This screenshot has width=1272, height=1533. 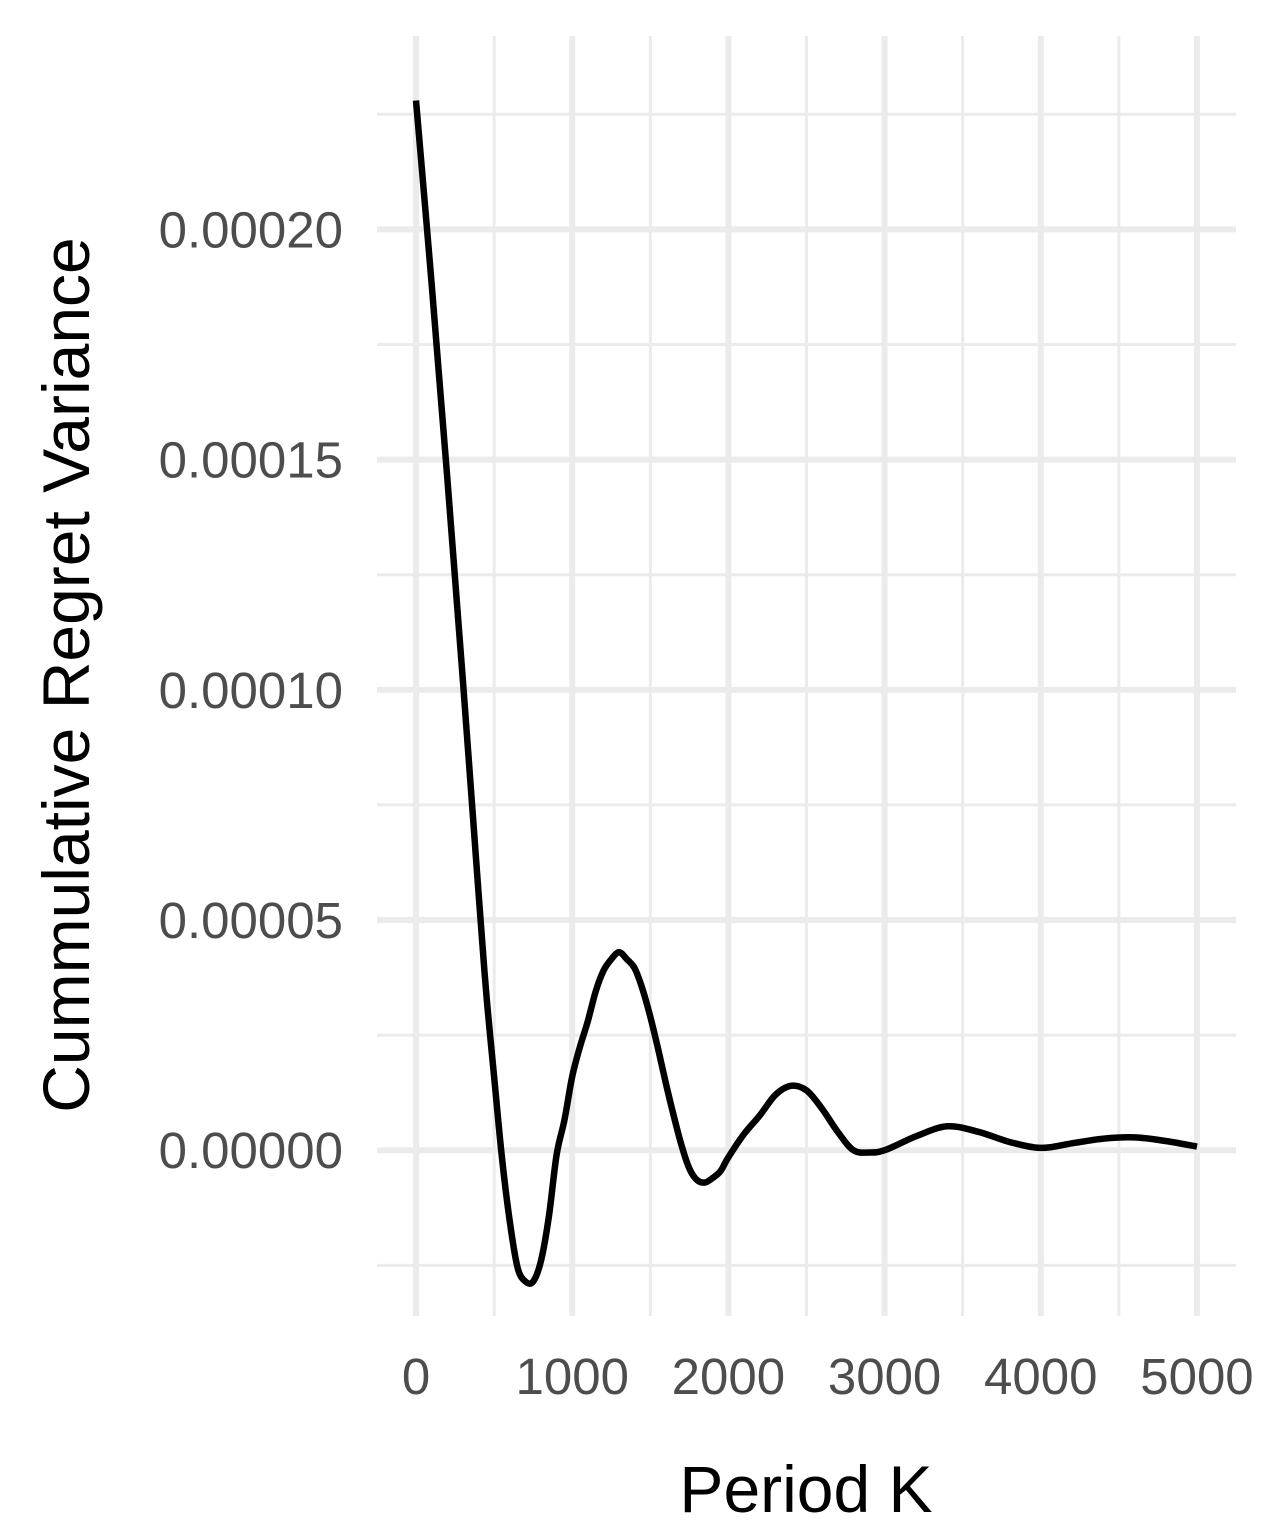 I want to click on x-axis-title: Period K, so click(x=805, y=1489).